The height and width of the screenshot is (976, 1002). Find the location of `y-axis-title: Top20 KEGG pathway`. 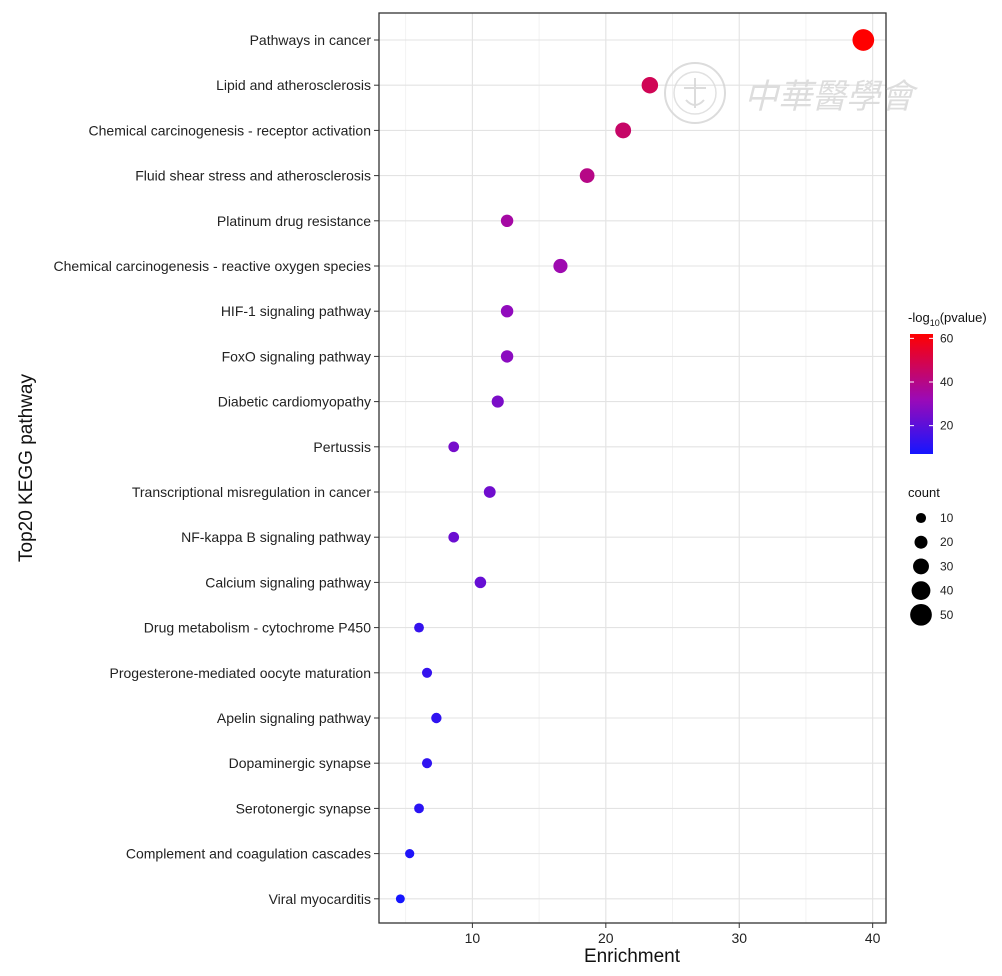

y-axis-title: Top20 KEGG pathway is located at coordinates (26, 468).